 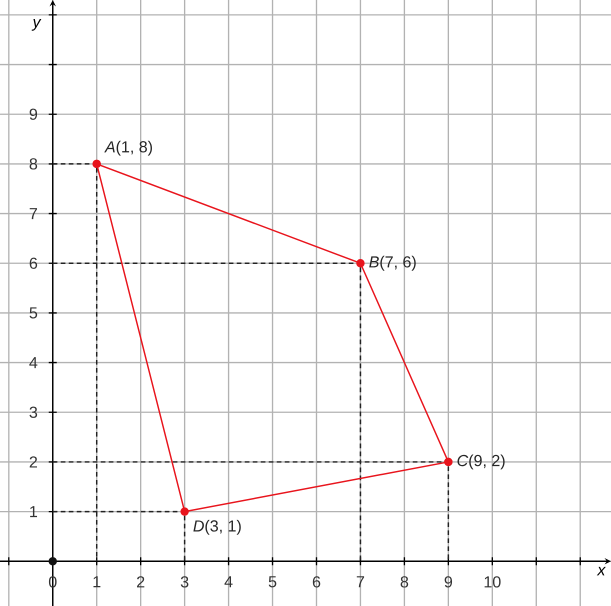 What do you see at coordinates (34, 412) in the screenshot?
I see `y-tick-label: 3` at bounding box center [34, 412].